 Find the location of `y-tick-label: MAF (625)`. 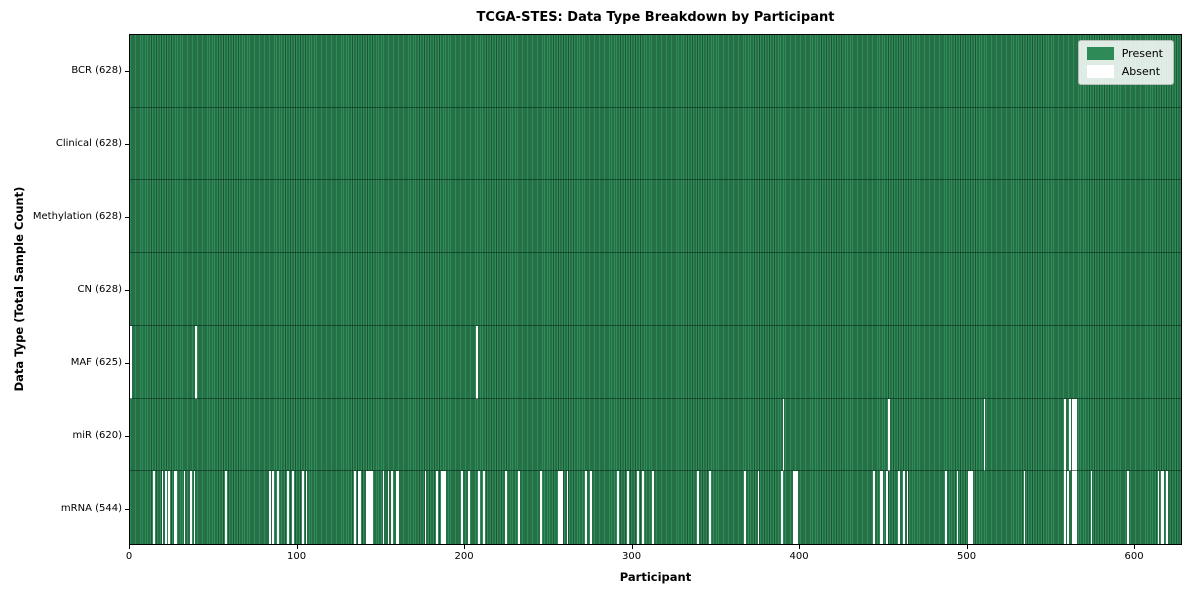

y-tick-label: MAF (625) is located at coordinates (96, 362).